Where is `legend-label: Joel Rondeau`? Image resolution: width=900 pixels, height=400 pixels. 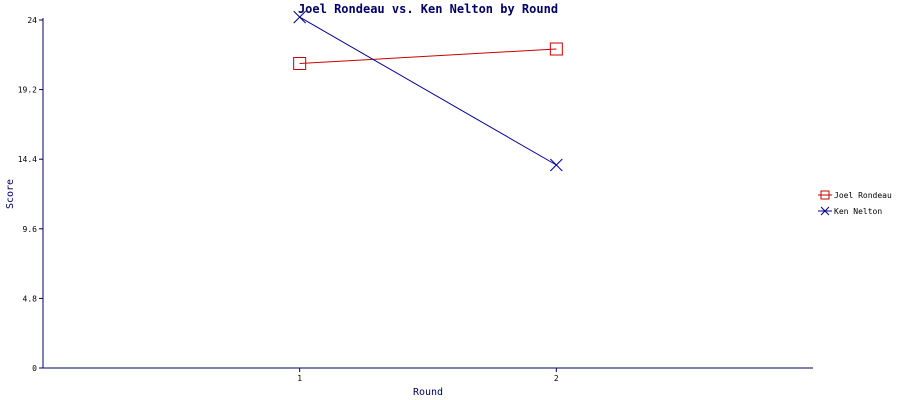 legend-label: Joel Rondeau is located at coordinates (863, 195).